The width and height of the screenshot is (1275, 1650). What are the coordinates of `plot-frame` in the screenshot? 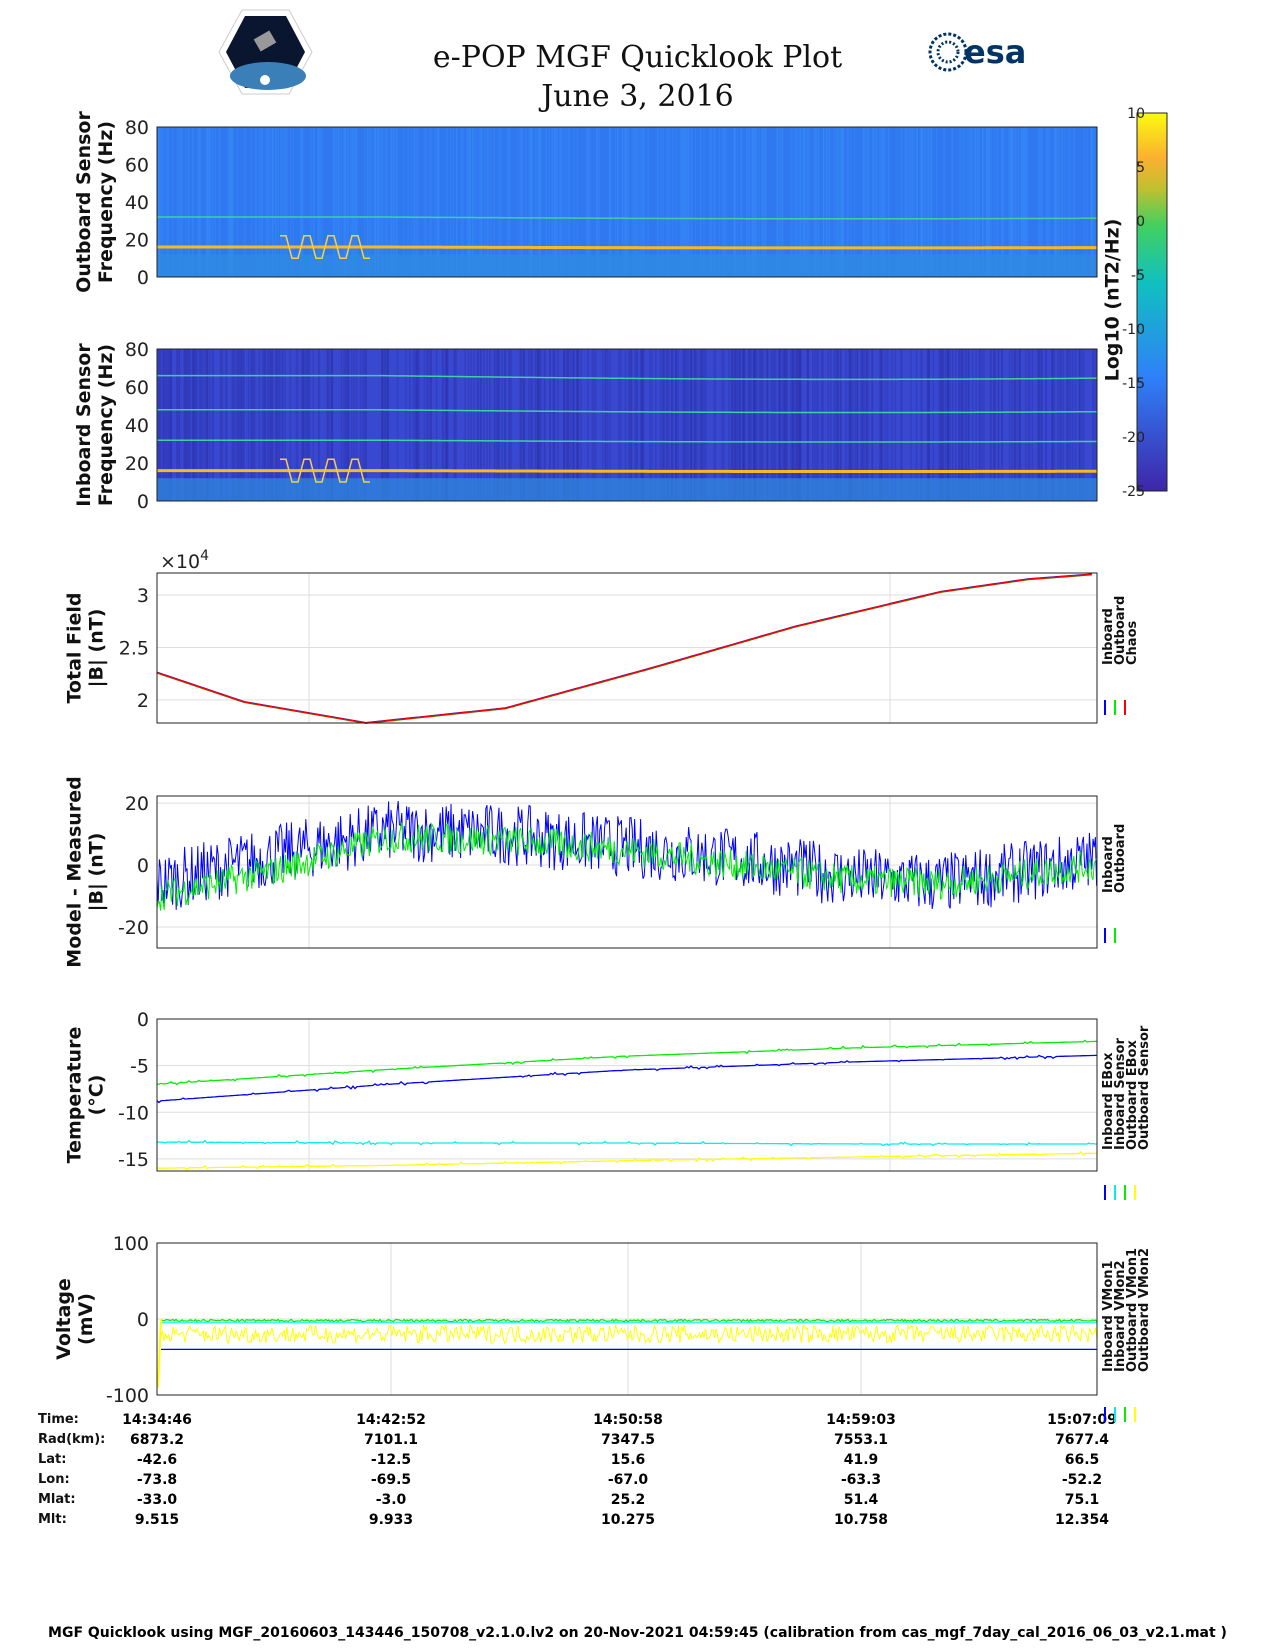 It's located at (627, 1095).